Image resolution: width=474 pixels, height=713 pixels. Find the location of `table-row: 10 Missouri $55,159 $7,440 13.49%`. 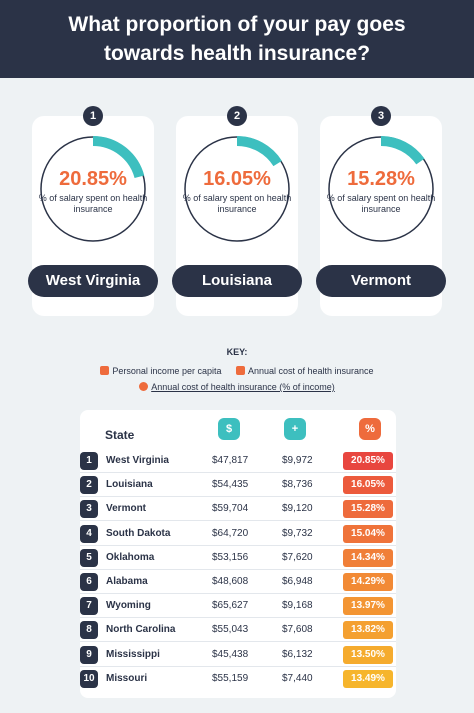

table-row: 10 Missouri $55,159 $7,440 13.49% is located at coordinates (238, 679).